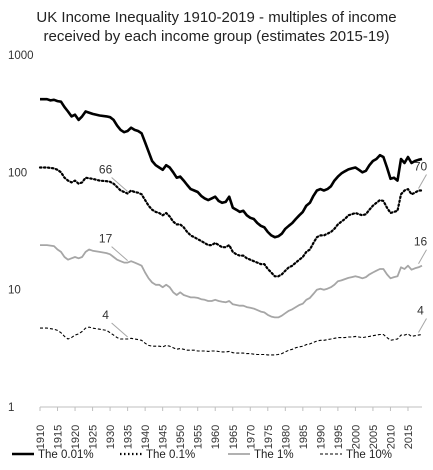  What do you see at coordinates (106, 239) in the screenshot?
I see `annotation-label: 17` at bounding box center [106, 239].